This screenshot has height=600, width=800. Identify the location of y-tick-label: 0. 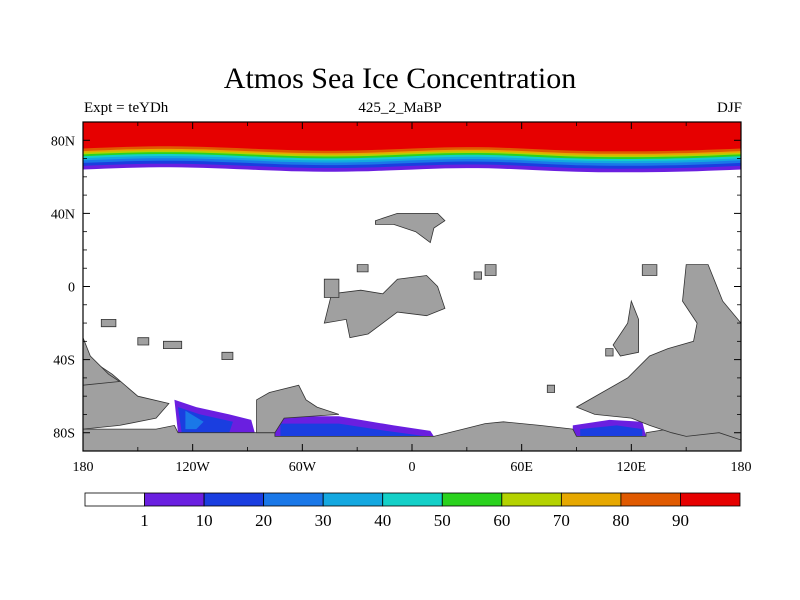
(71, 288).